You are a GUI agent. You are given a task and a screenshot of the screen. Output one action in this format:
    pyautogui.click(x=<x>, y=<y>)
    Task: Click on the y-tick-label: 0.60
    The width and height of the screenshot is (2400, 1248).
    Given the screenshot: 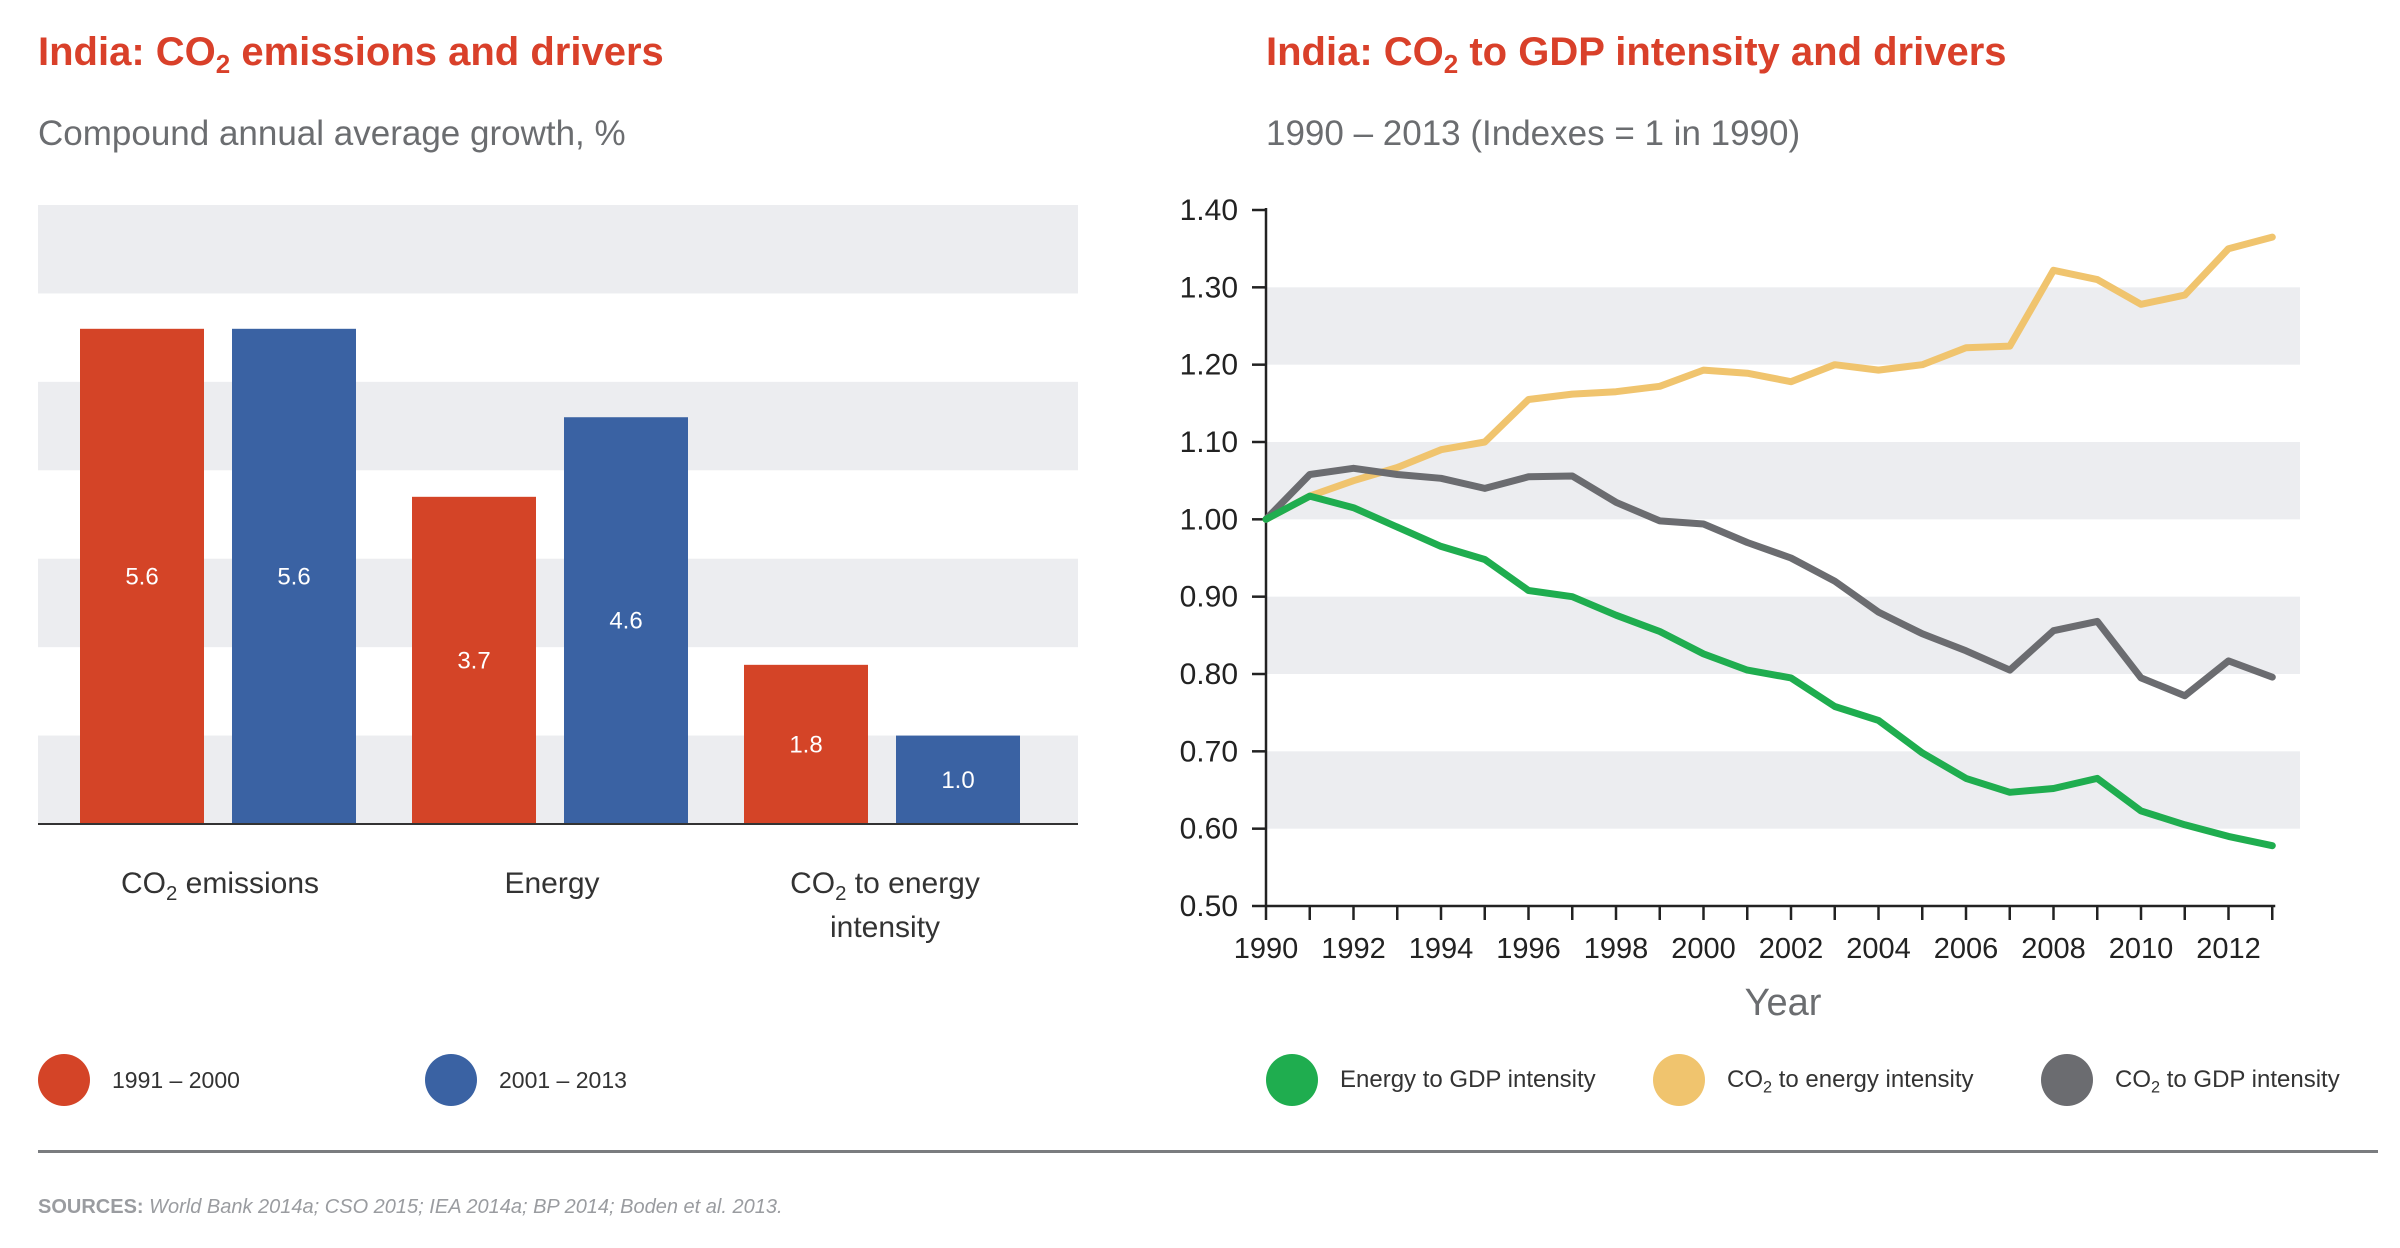 What is the action you would take?
    pyautogui.click(x=1209, y=829)
    